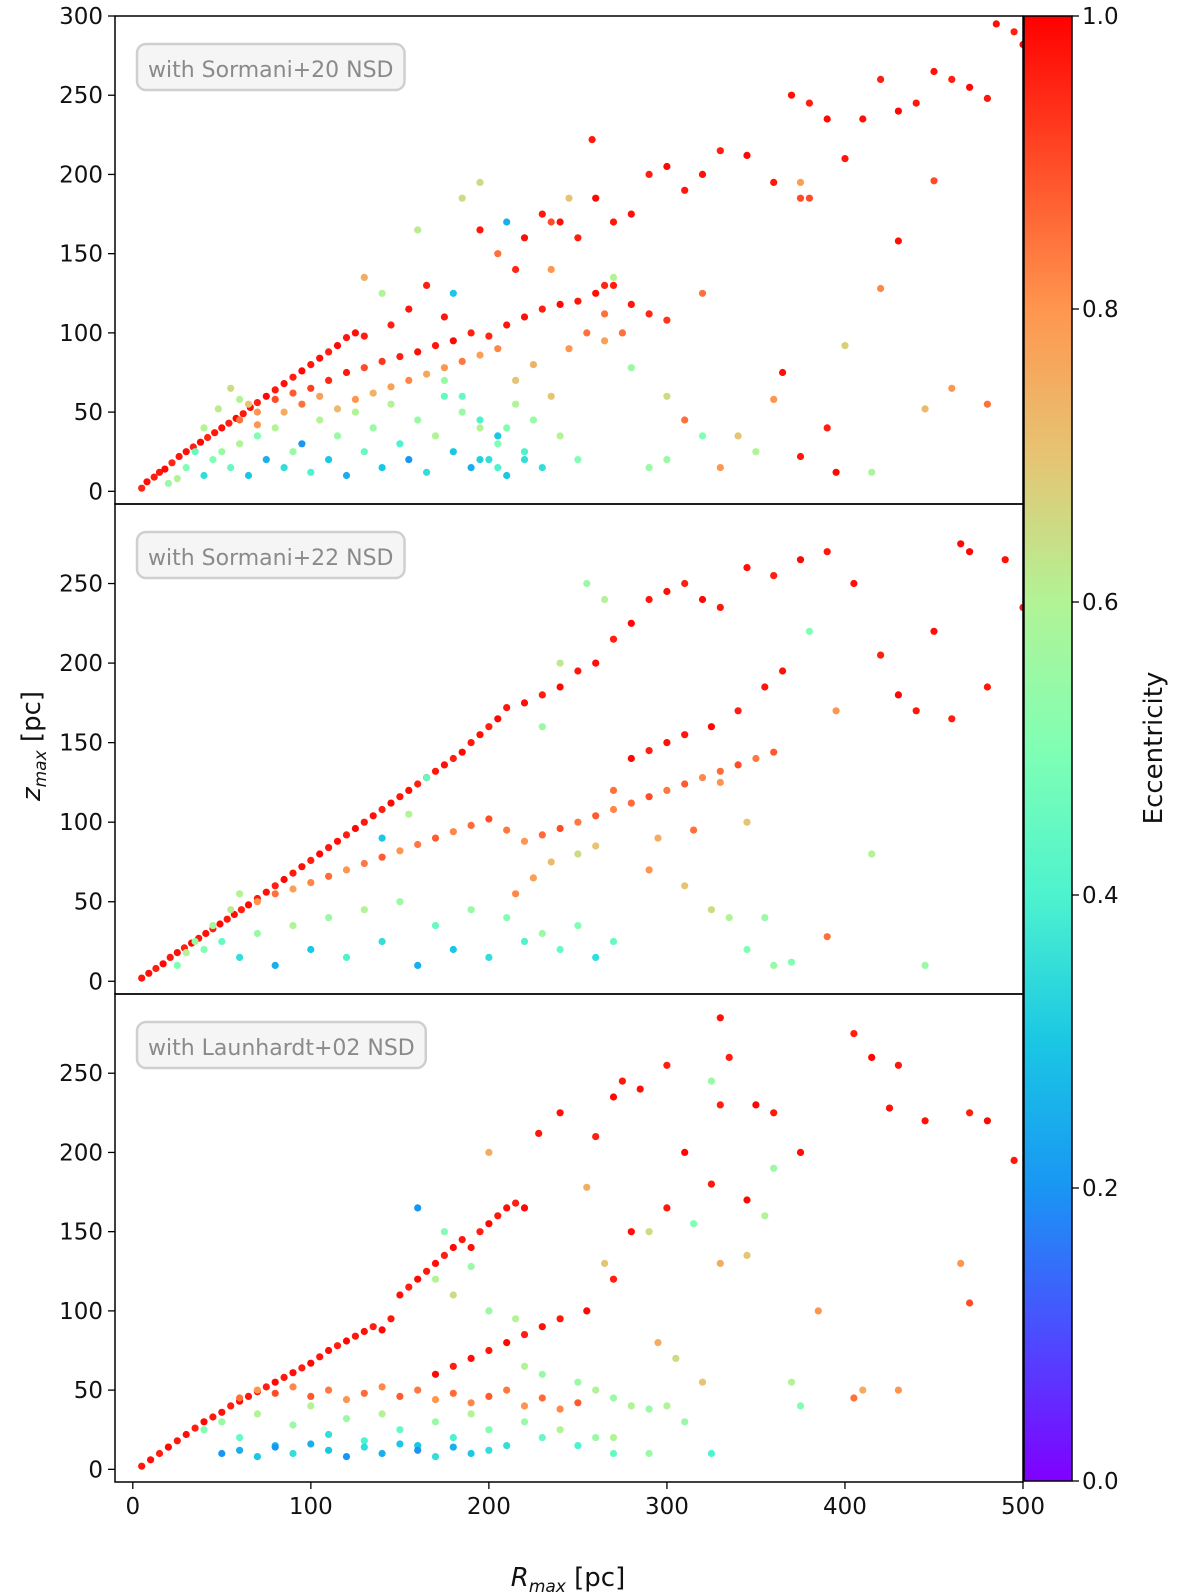 Image resolution: width=1200 pixels, height=1596 pixels. What do you see at coordinates (95, 492) in the screenshot?
I see `y-tick-label: 0` at bounding box center [95, 492].